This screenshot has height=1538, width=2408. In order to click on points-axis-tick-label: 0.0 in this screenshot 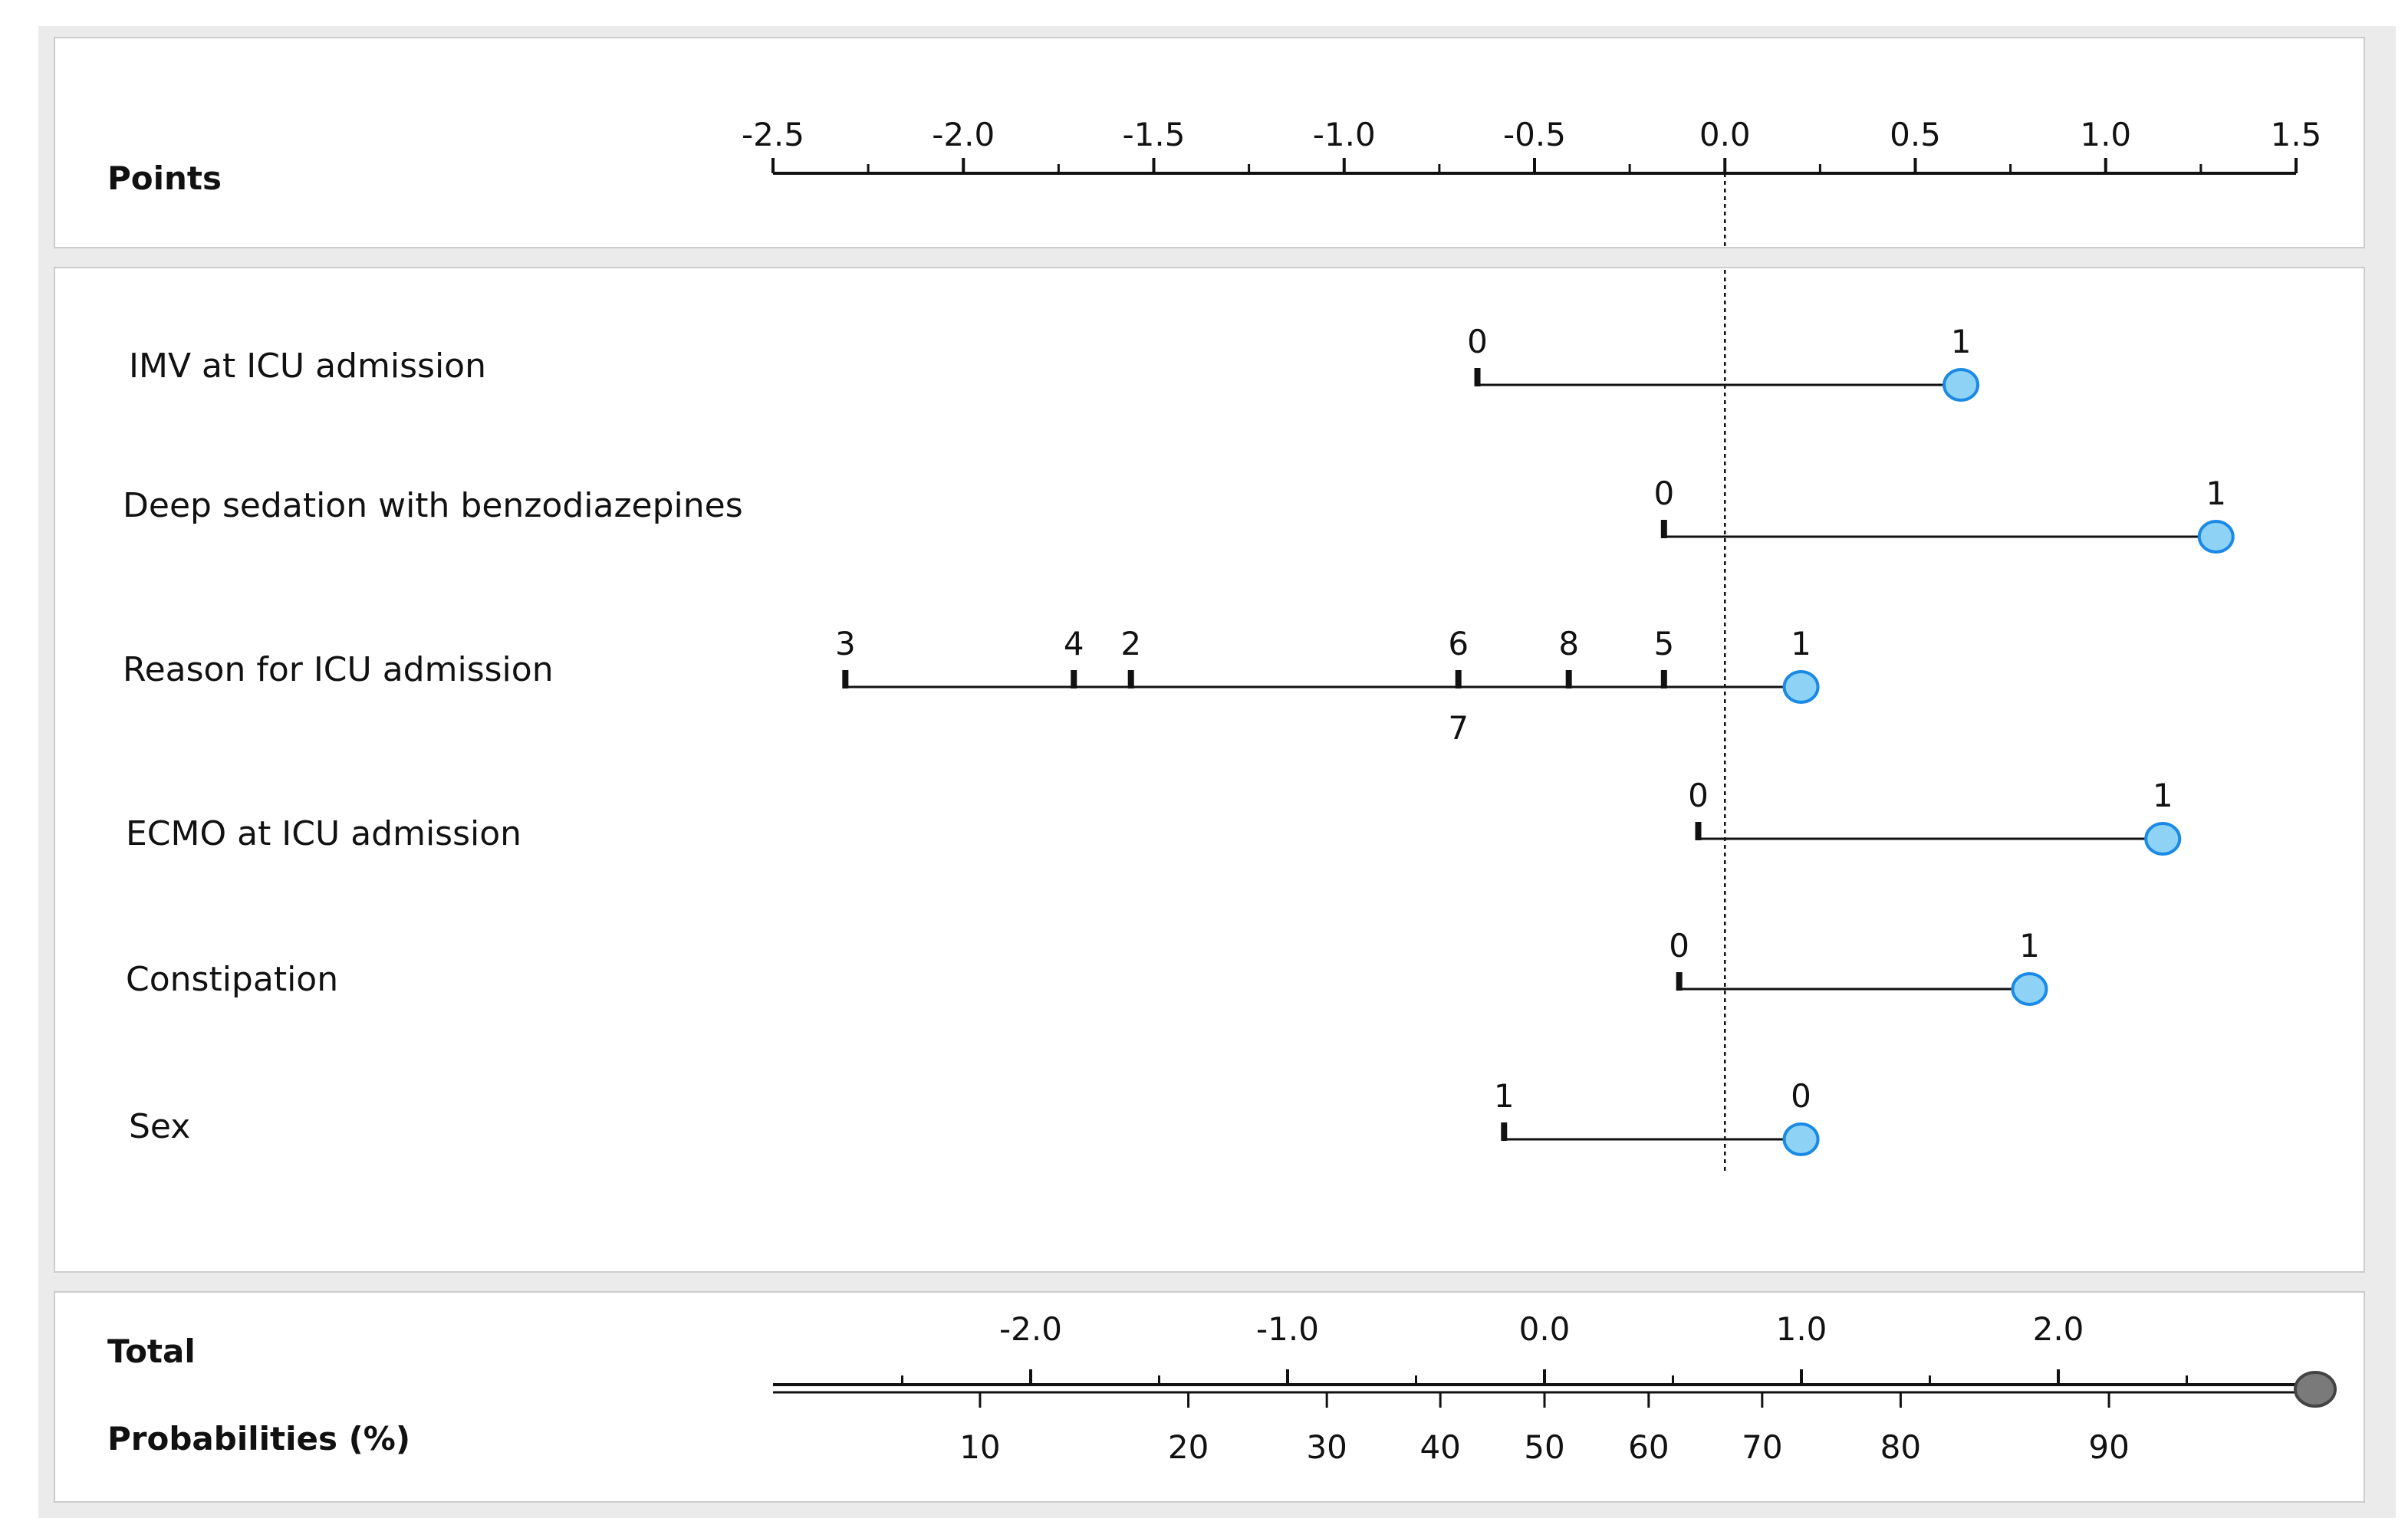, I will do `click(1725, 134)`.